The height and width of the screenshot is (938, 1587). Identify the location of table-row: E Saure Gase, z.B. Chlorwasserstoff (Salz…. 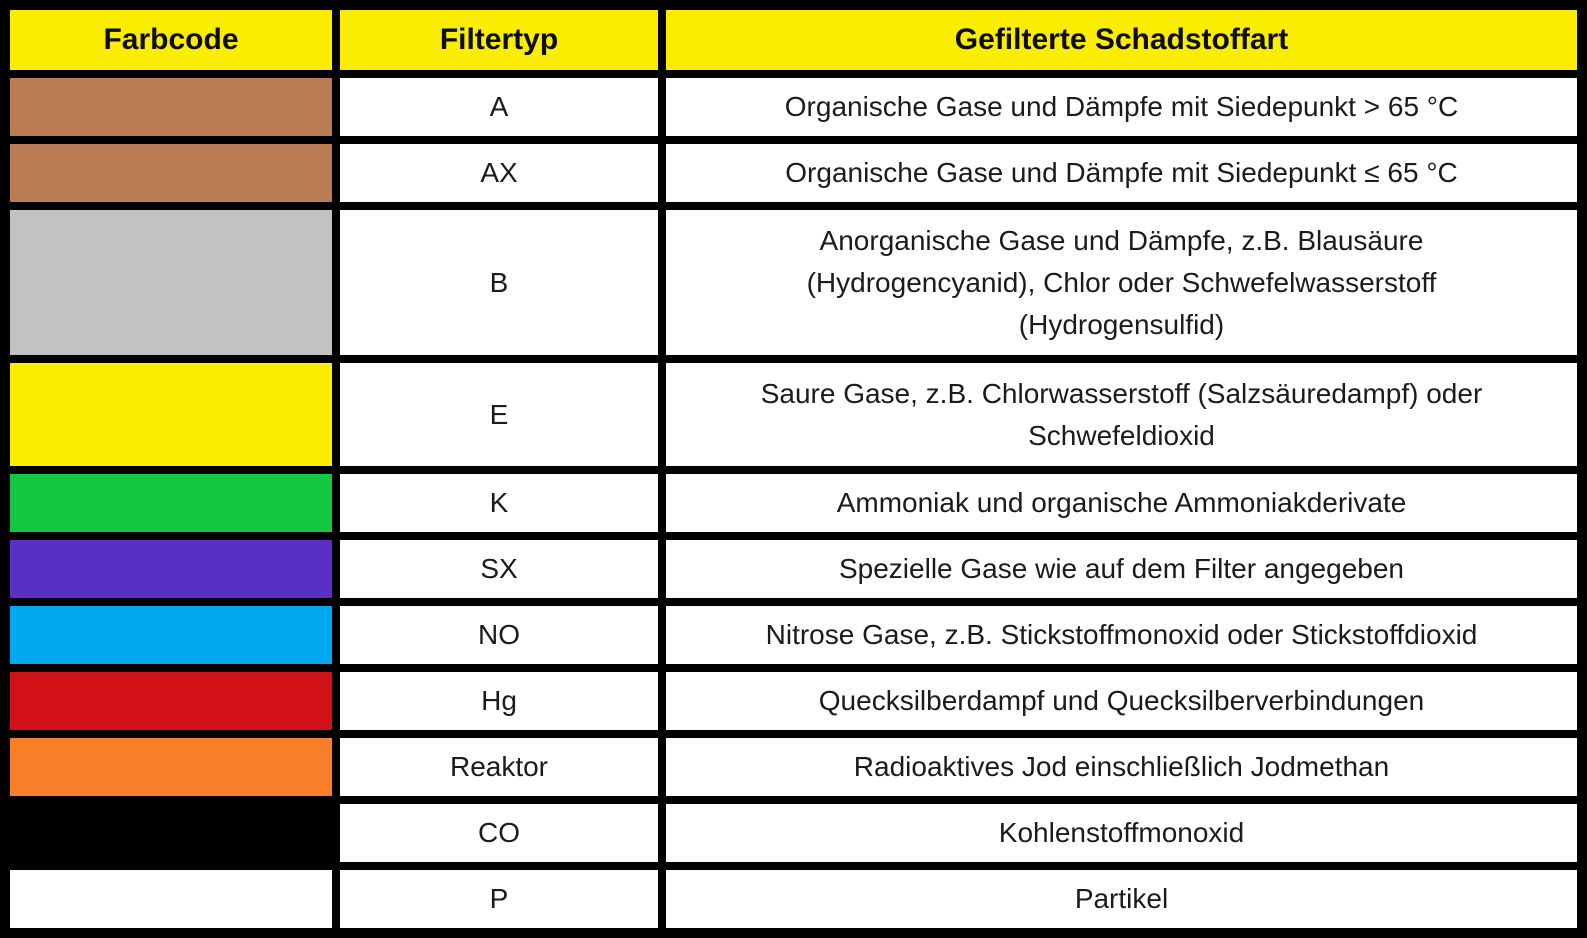
(793, 415).